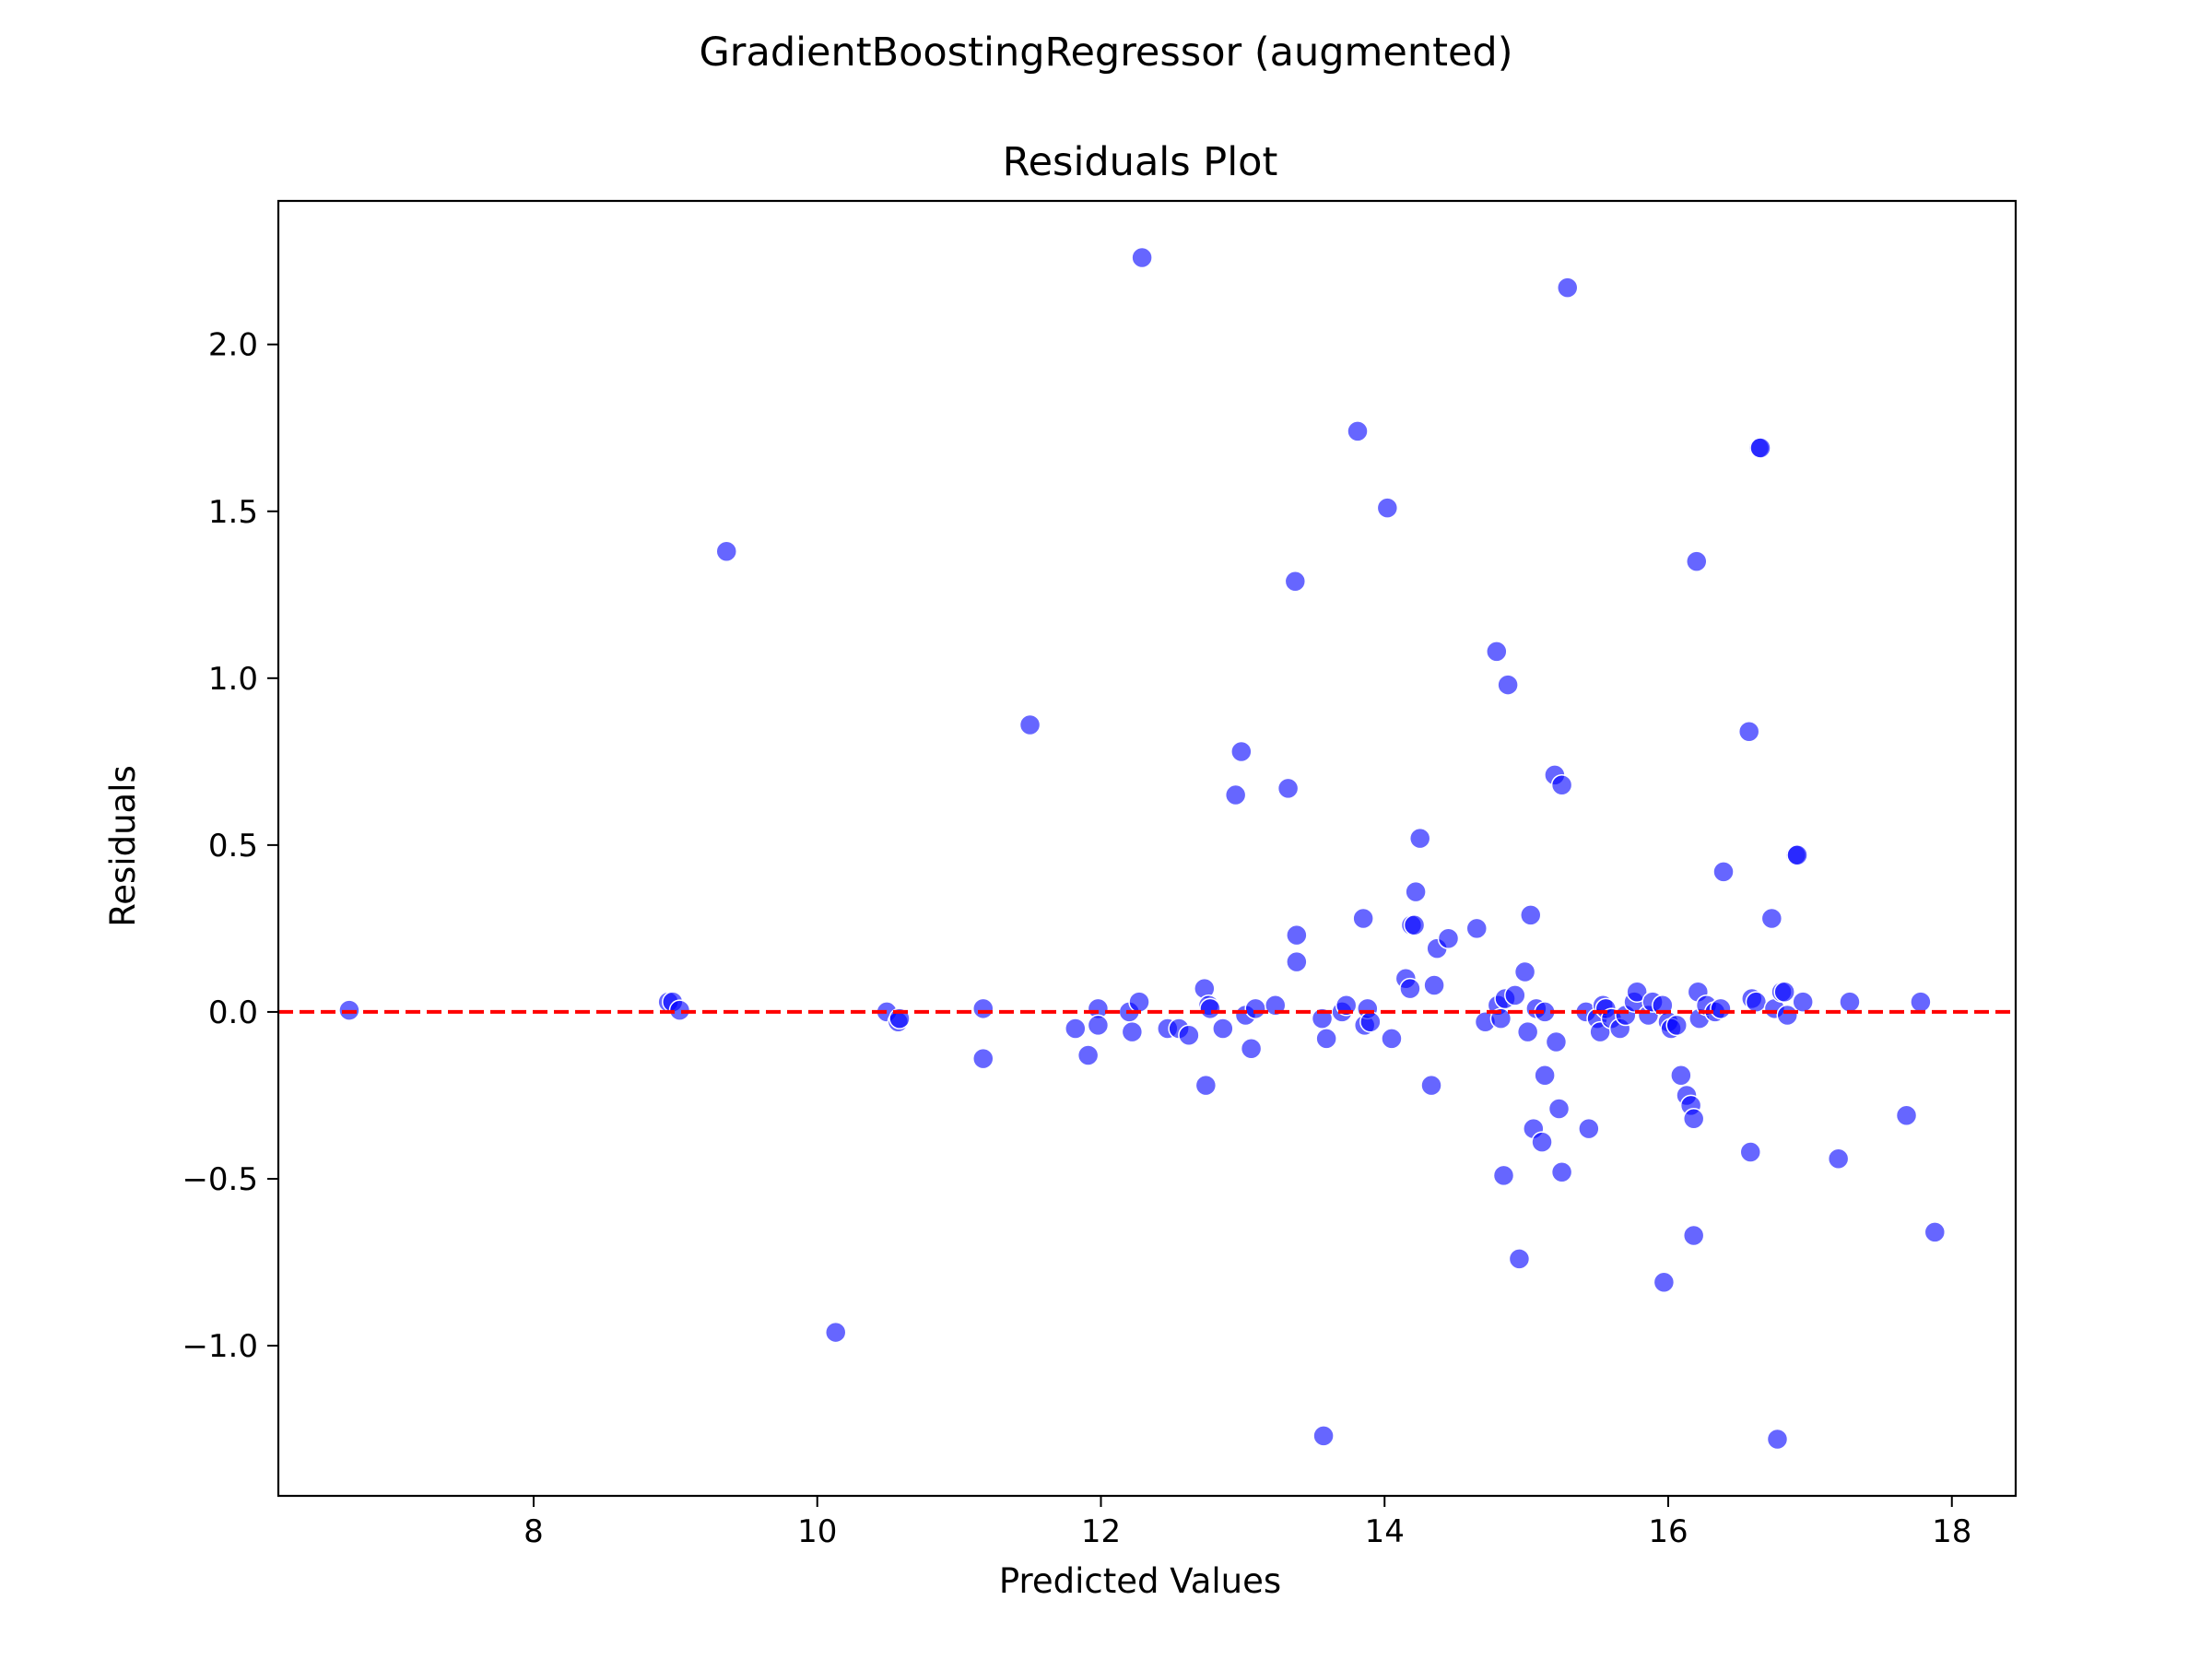 Image resolution: width=2212 pixels, height=1659 pixels. I want to click on y-tick-label-0: −1.0, so click(220, 1346).